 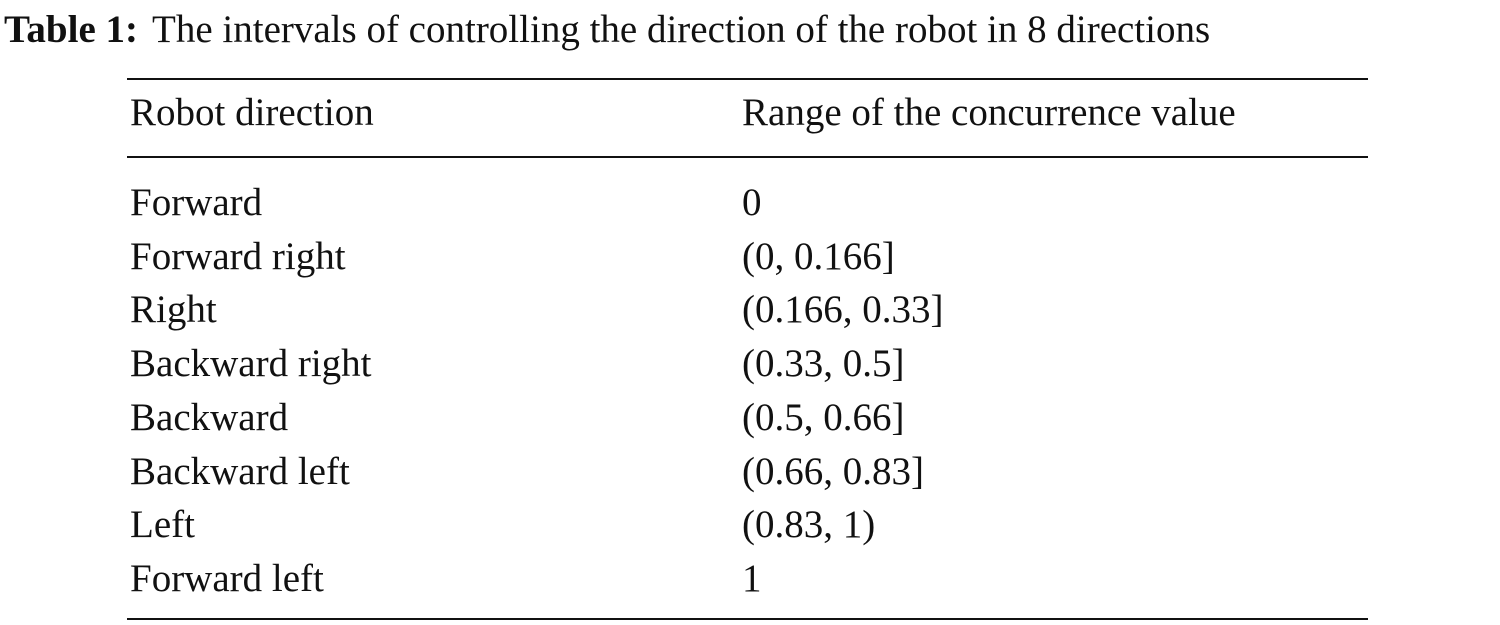 I want to click on header-robot-direction: Robot direction, so click(x=252, y=112).